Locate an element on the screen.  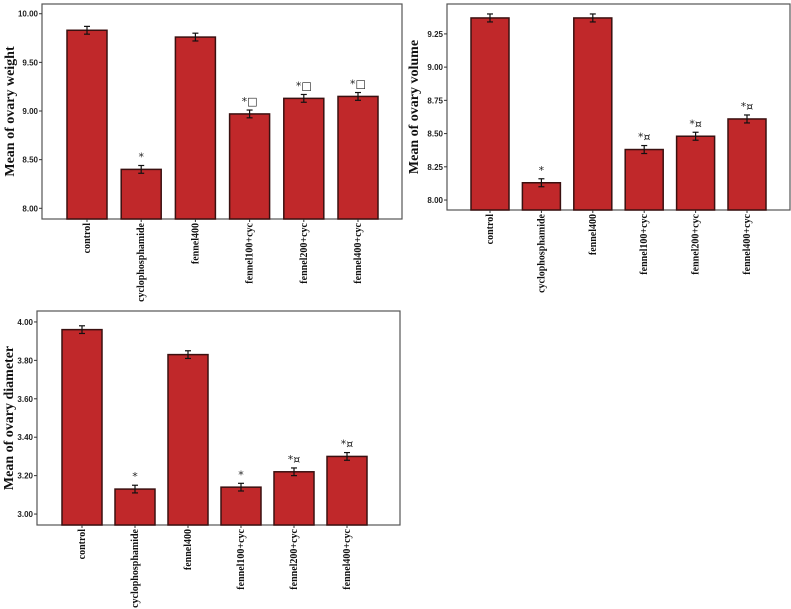
y-tick-label: 4.00 is located at coordinates (25, 322).